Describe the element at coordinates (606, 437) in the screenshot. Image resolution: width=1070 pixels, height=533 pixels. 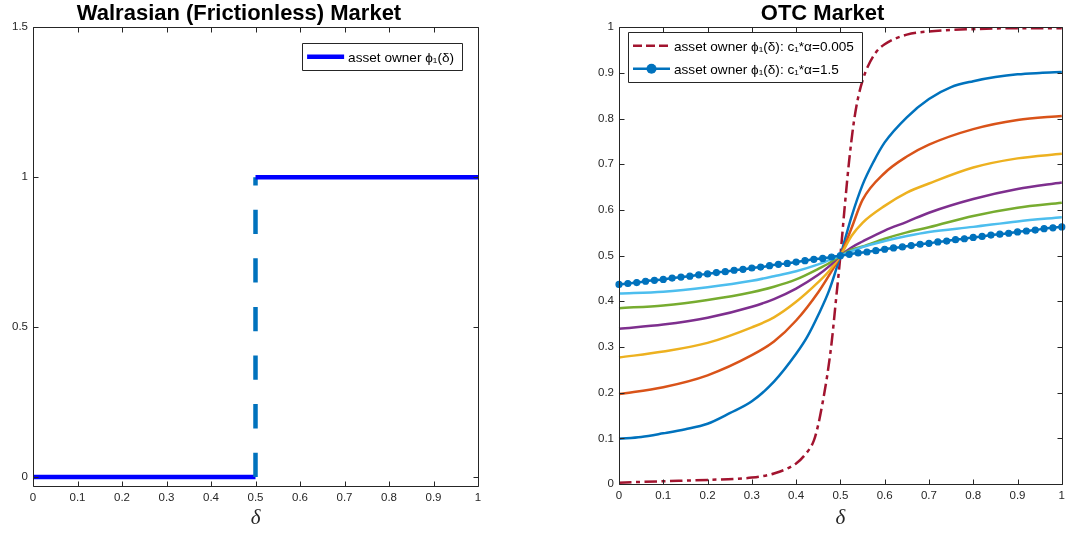
I see `y-tick-label: 0.1` at that location.